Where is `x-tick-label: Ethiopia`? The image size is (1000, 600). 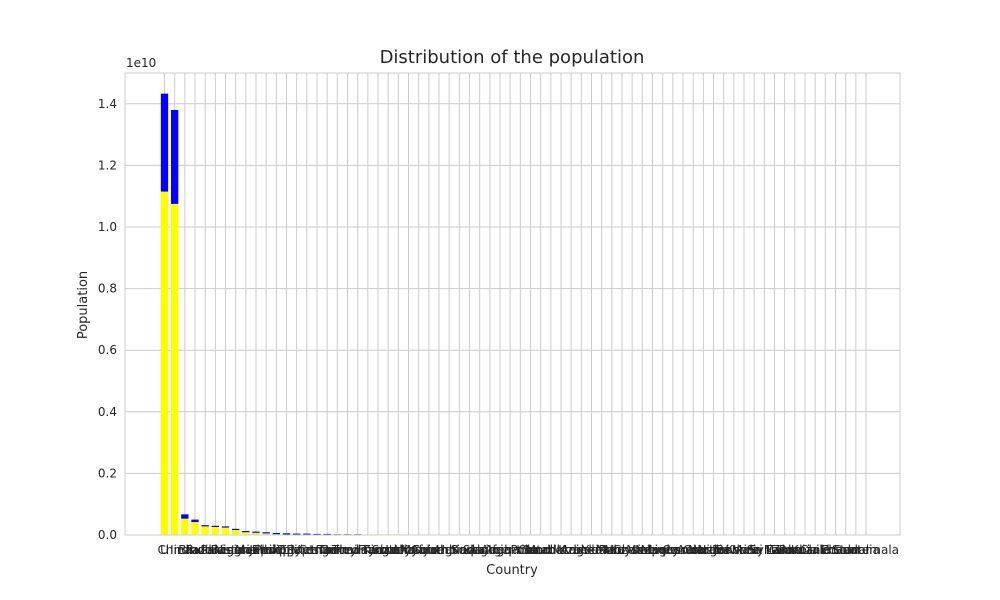 x-tick-label: Ethiopia is located at coordinates (276, 550).